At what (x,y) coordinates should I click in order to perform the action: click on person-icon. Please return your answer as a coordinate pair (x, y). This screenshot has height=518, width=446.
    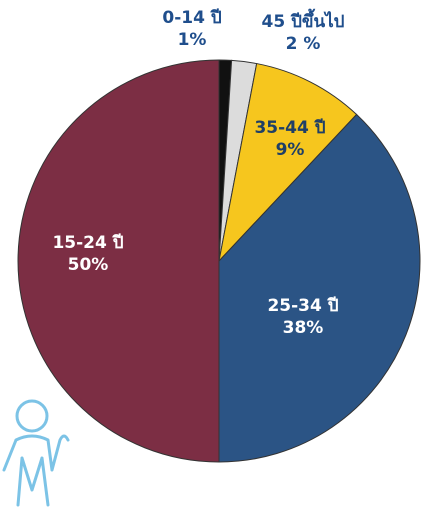
    Looking at the image, I should click on (36, 453).